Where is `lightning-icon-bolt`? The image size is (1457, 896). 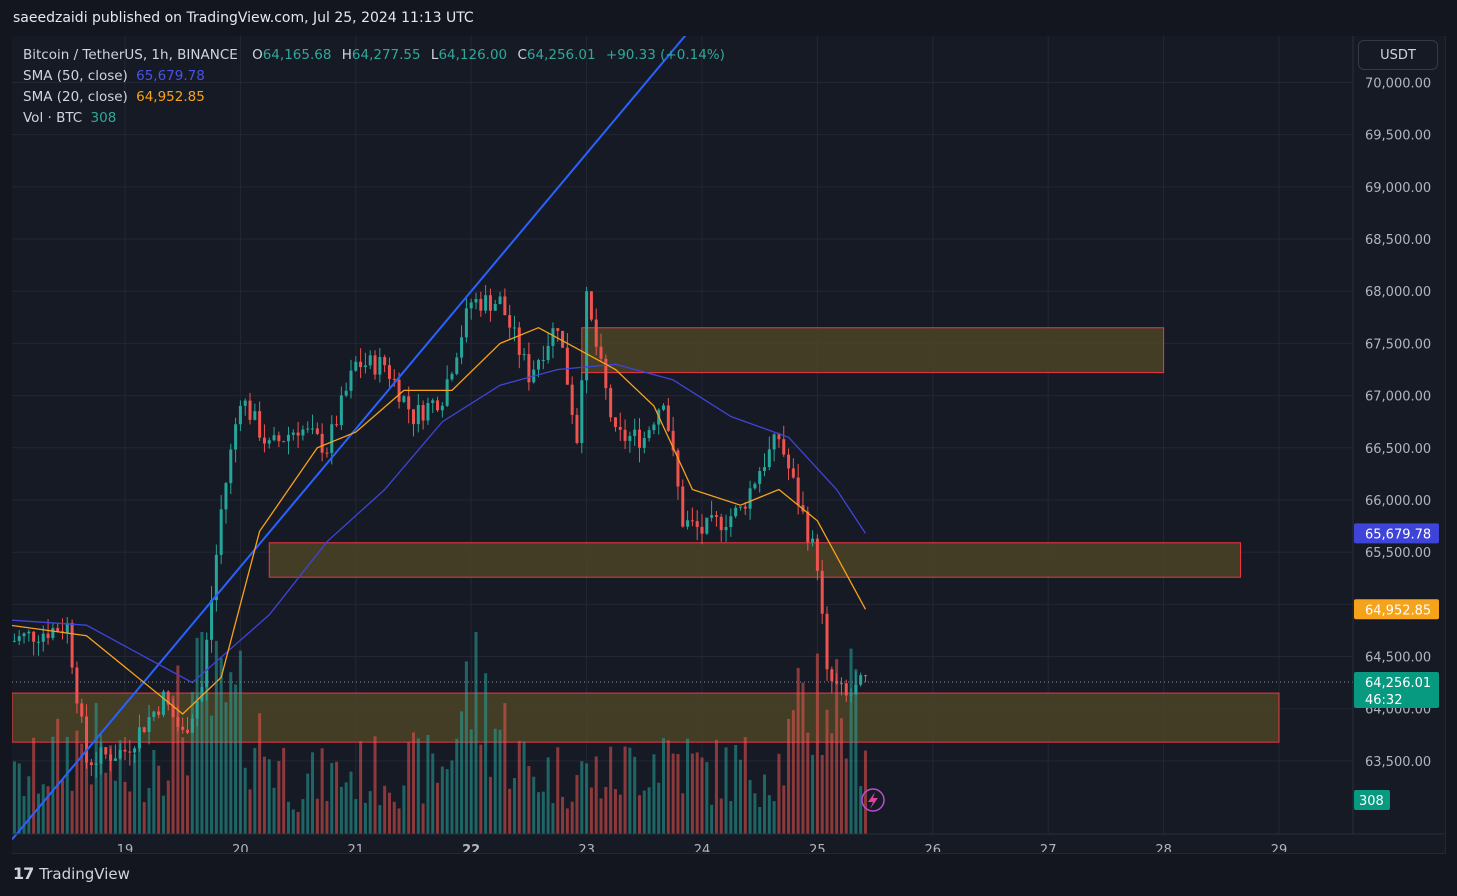
lightning-icon-bolt is located at coordinates (873, 800).